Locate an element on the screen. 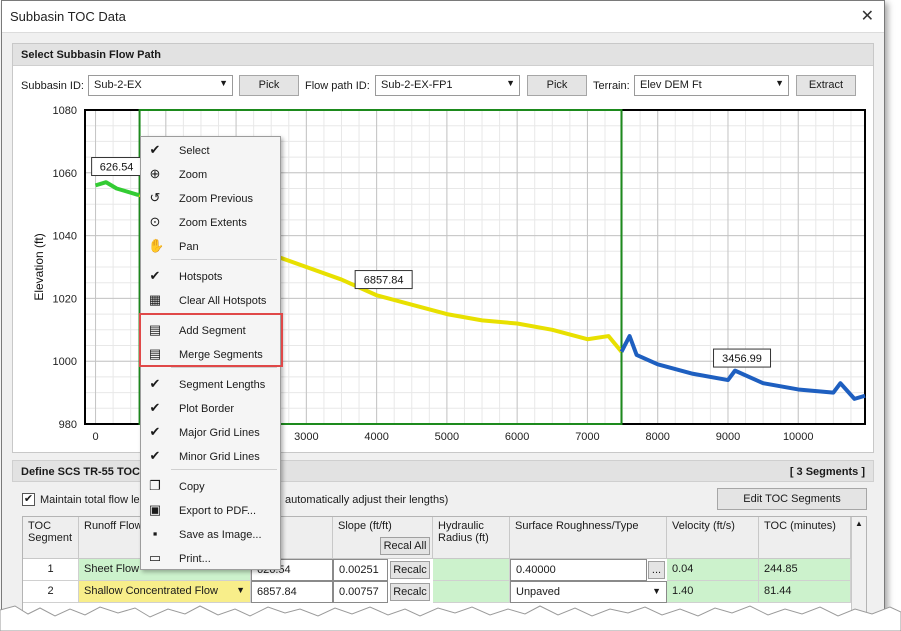 The height and width of the screenshot is (631, 901). subbasin-id-select: Sub-2-EX ▼ is located at coordinates (160, 85).